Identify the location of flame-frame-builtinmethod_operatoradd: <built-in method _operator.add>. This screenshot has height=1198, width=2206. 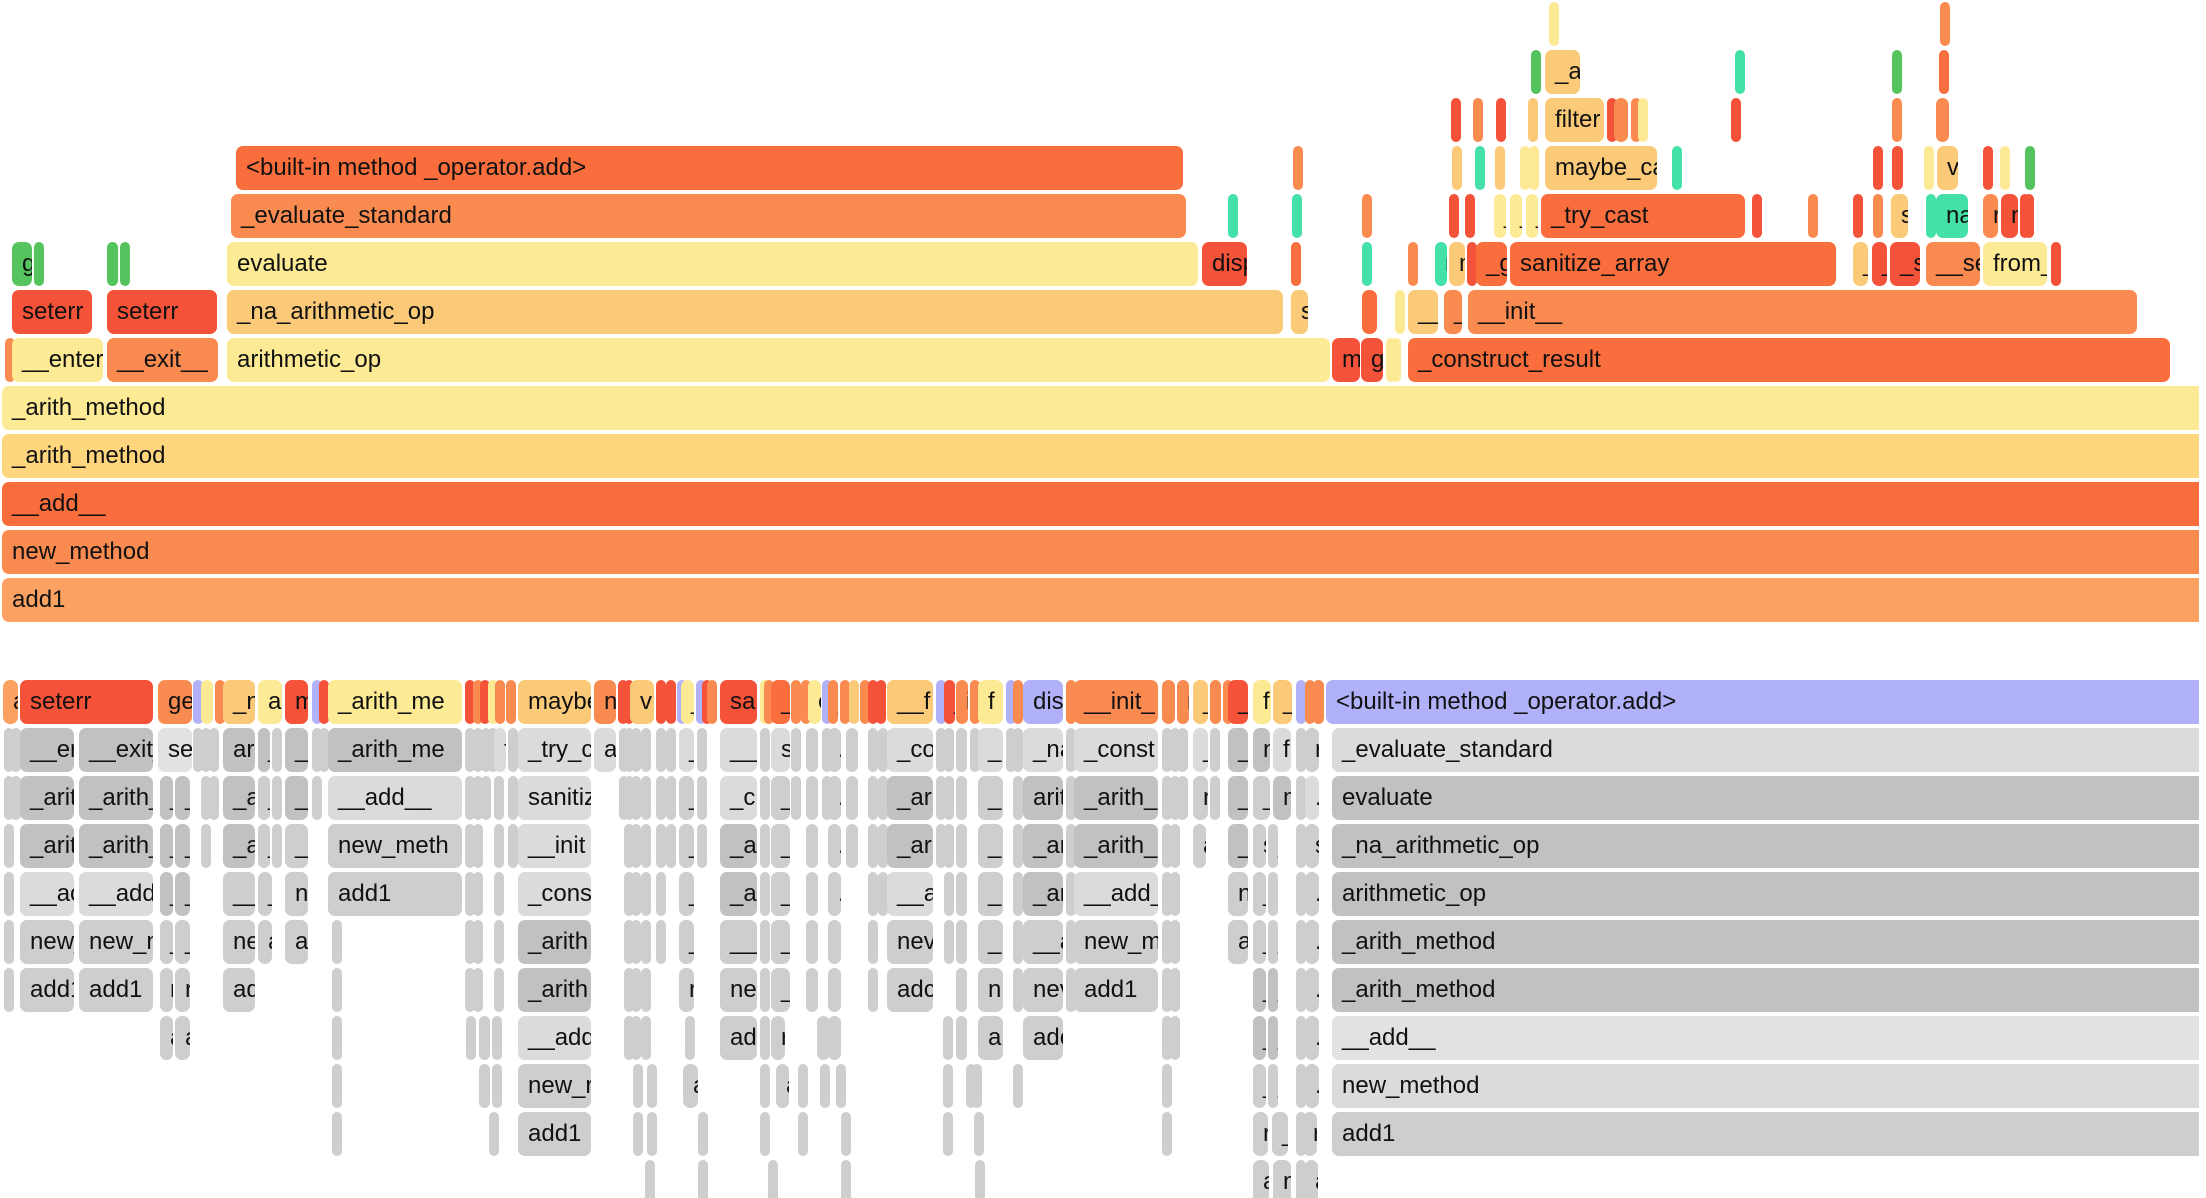
(1762, 702).